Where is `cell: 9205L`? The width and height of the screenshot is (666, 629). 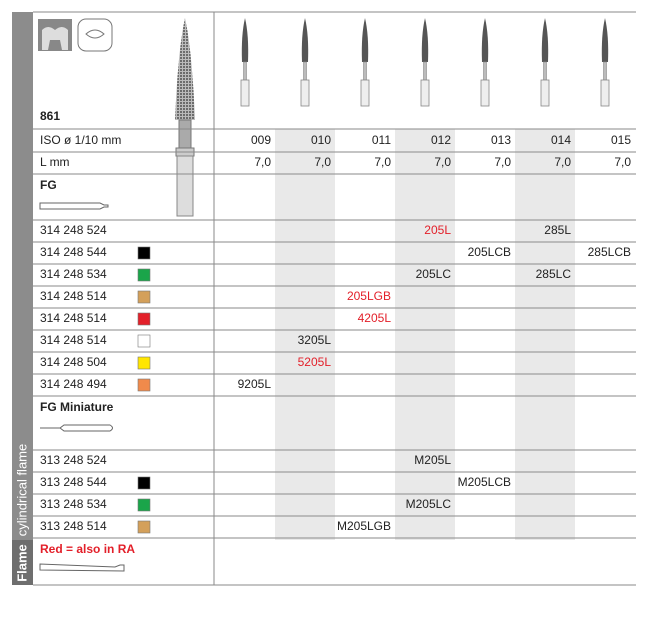 cell: 9205L is located at coordinates (255, 384).